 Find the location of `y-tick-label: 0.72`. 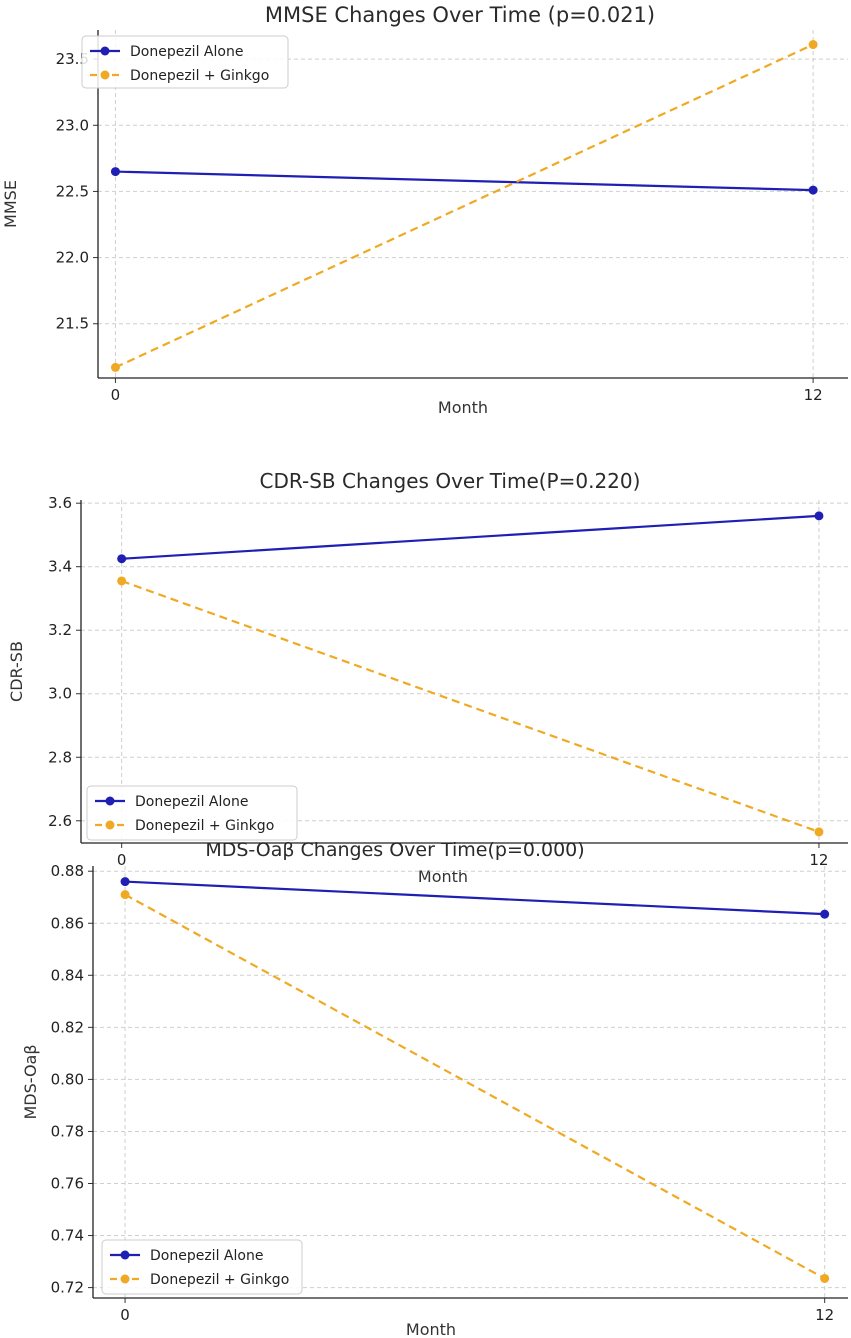

y-tick-label: 0.72 is located at coordinates (67, 1288).